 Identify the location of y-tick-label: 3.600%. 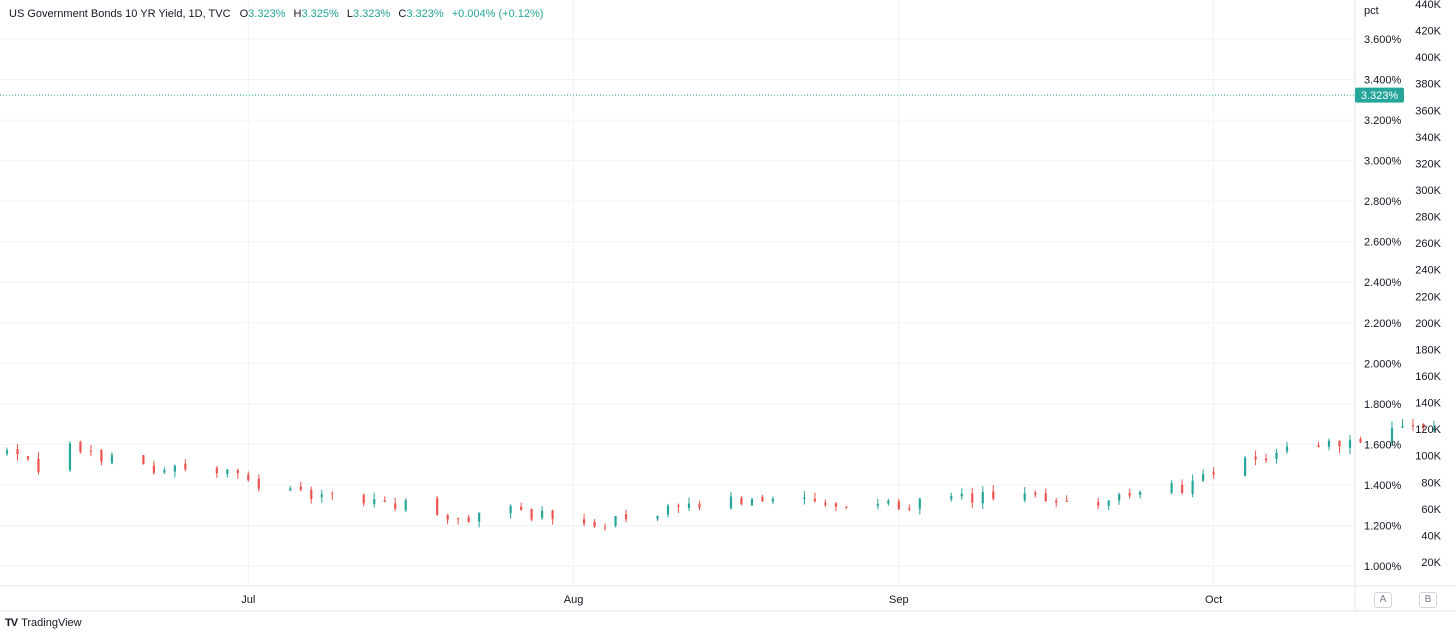
(1383, 40).